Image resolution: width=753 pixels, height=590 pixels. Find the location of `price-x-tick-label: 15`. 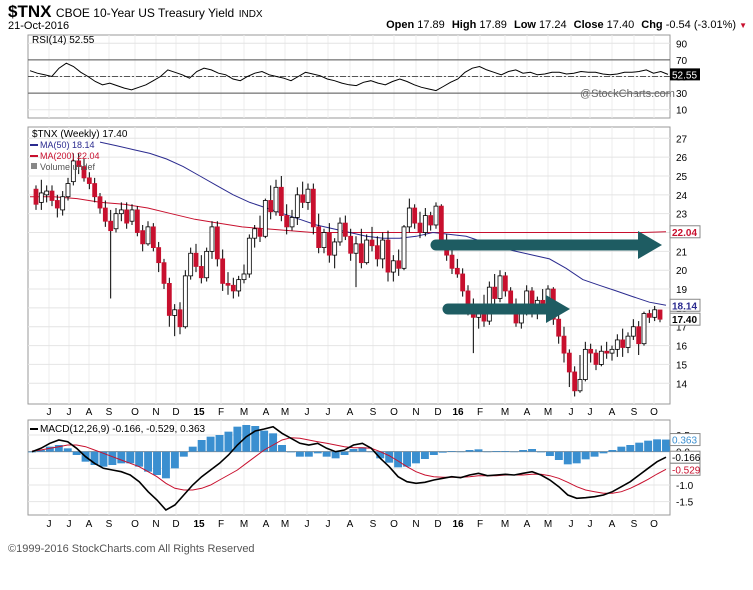

price-x-tick-label: 15 is located at coordinates (199, 412).